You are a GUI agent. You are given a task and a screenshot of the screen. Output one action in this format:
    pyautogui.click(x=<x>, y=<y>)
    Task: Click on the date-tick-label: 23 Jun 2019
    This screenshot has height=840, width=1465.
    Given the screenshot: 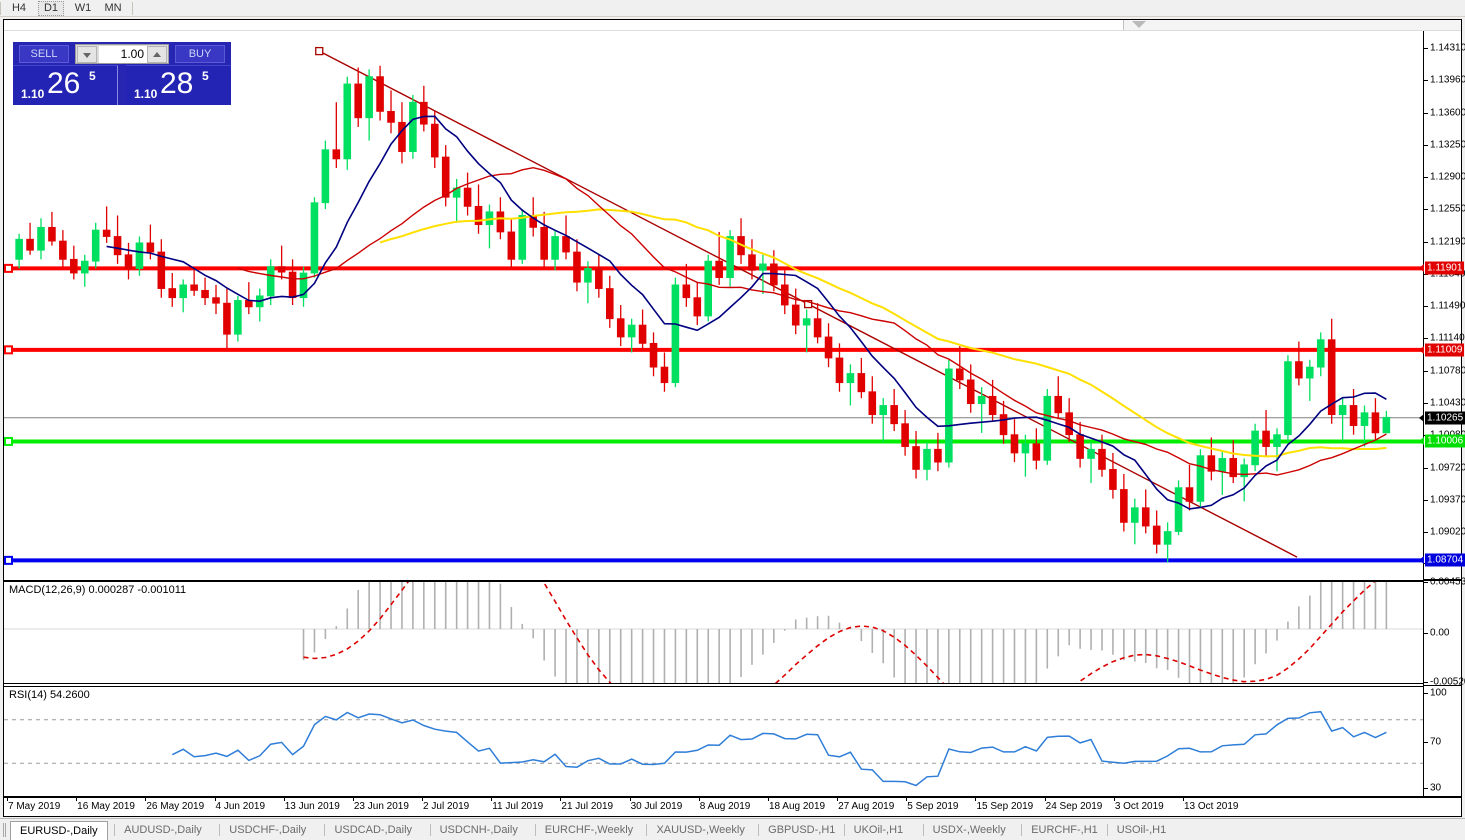 What is the action you would take?
    pyautogui.click(x=381, y=806)
    